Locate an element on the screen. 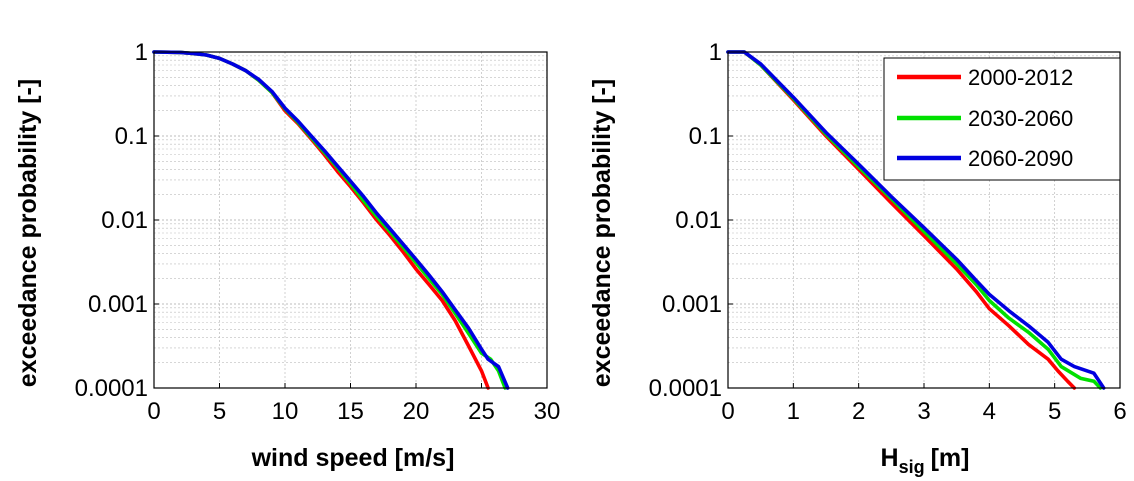 This screenshot has height=481, width=1134. x-tick-label: 30 is located at coordinates (547, 411).